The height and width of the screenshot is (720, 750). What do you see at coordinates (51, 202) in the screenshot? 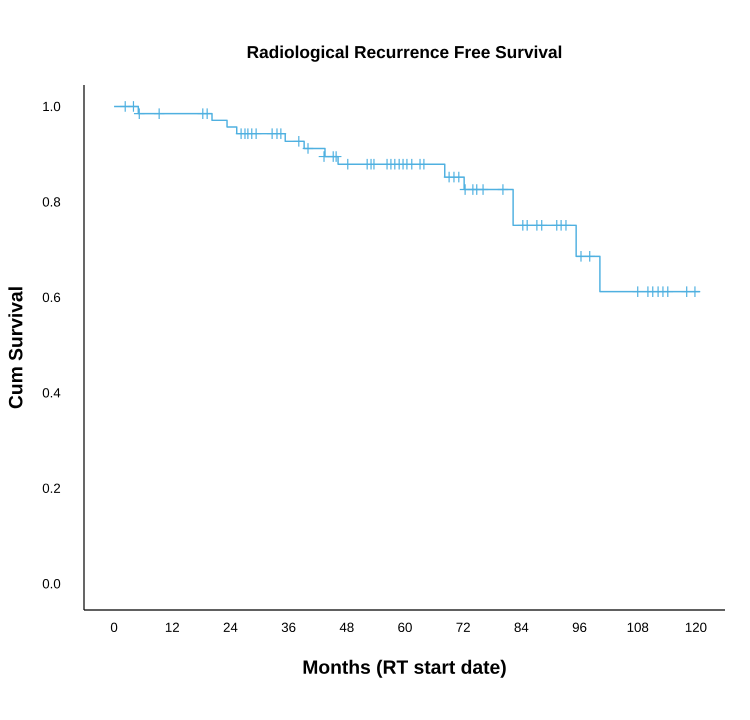
I see `y-tick-label: 0.8` at bounding box center [51, 202].